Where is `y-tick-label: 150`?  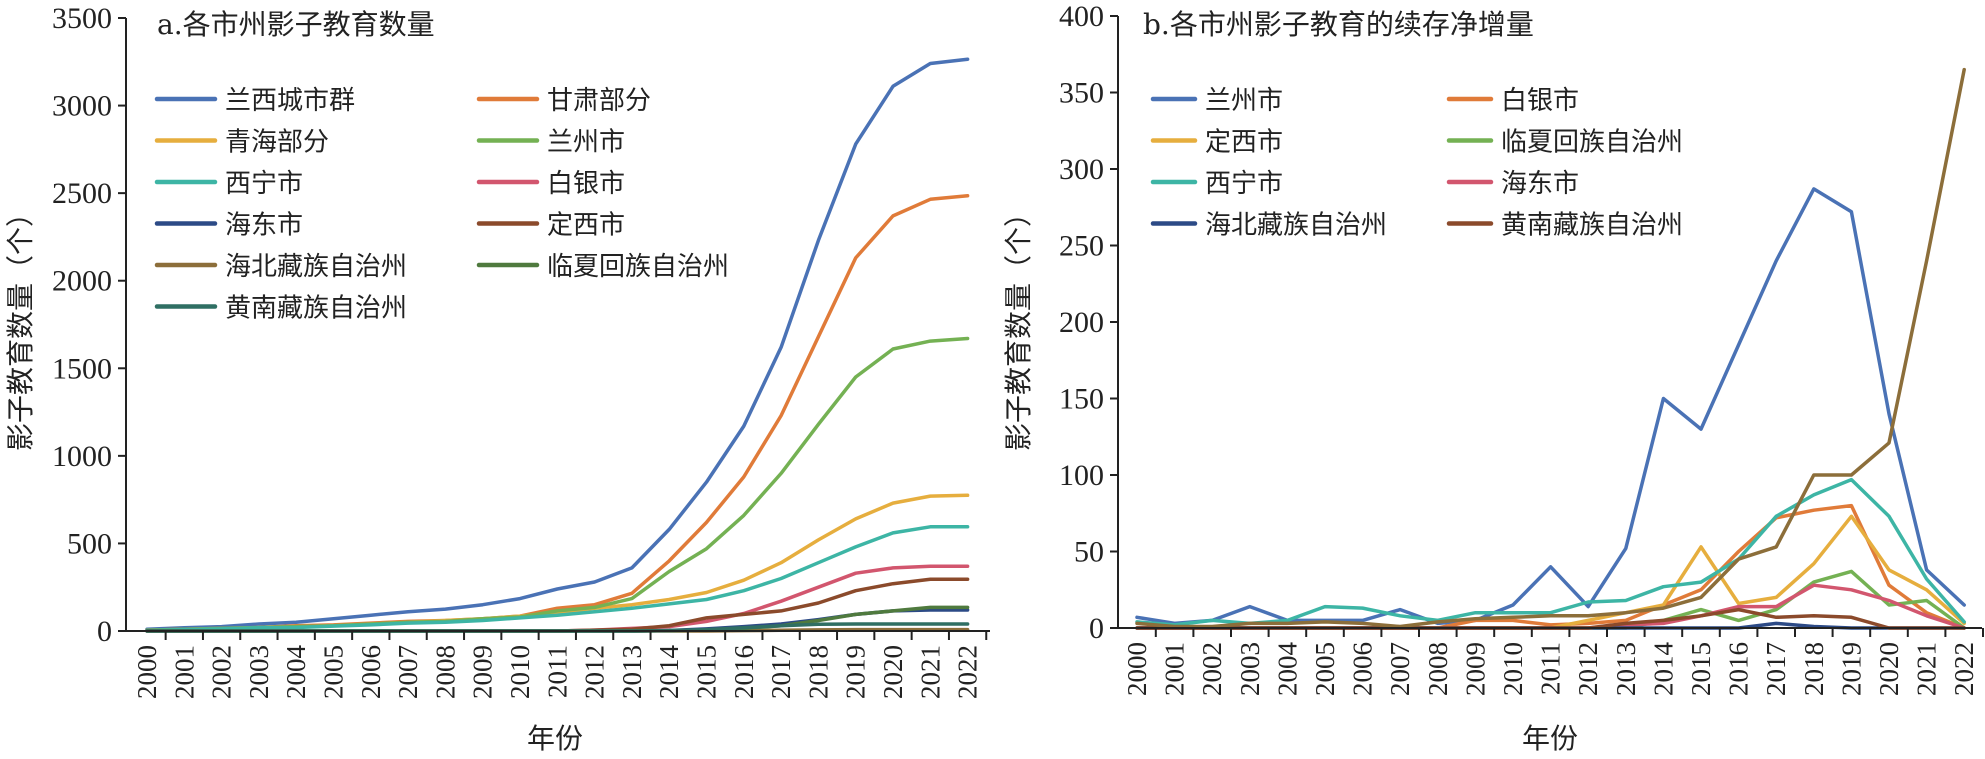
y-tick-label: 150 is located at coordinates (1081, 399).